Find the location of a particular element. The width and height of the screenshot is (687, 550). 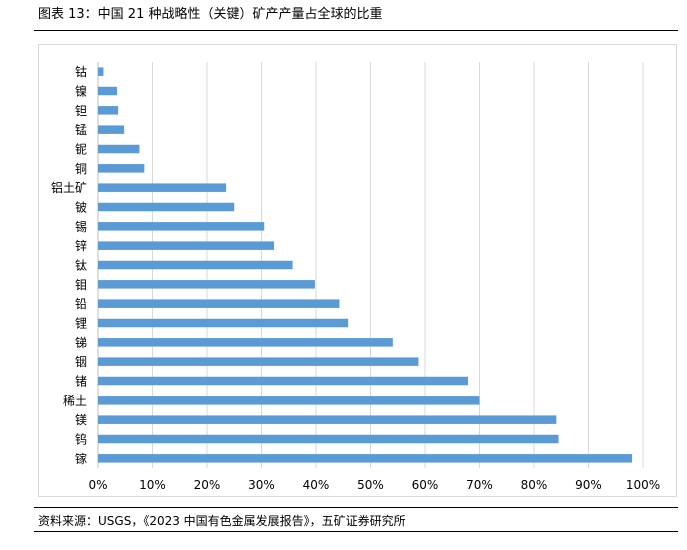

category-label: 铍 is located at coordinates (81, 208).